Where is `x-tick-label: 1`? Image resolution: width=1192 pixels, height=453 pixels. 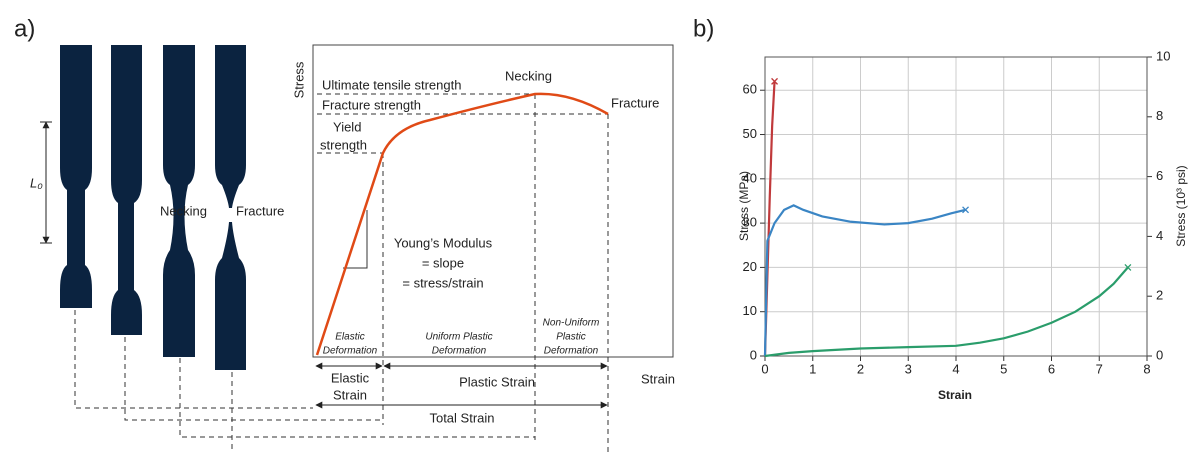
x-tick-label: 1 is located at coordinates (812, 368).